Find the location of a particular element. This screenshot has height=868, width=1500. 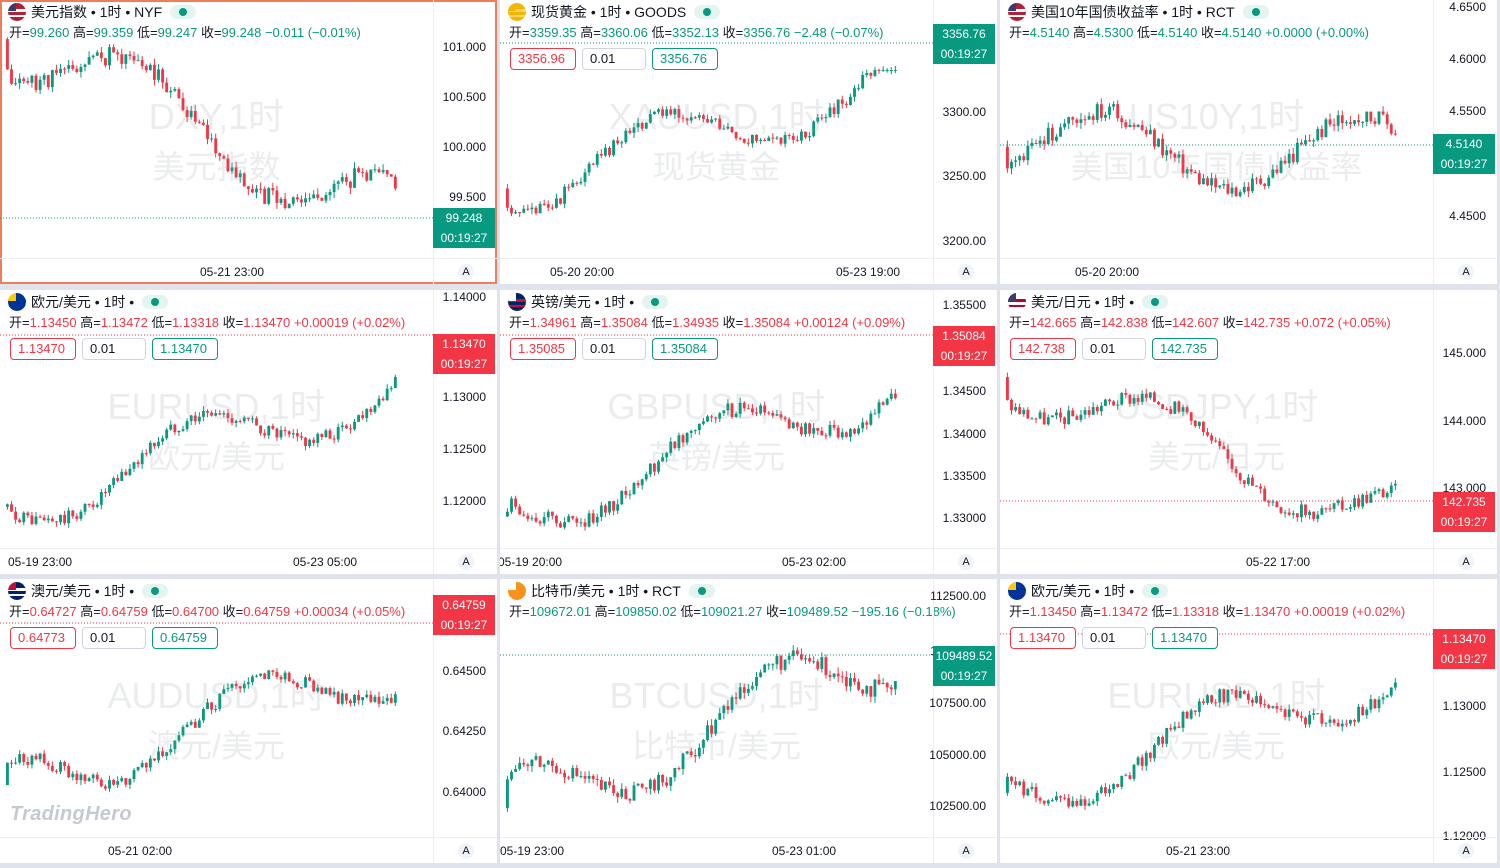

time-axis: 05-22 17:00 is located at coordinates (1216, 561).